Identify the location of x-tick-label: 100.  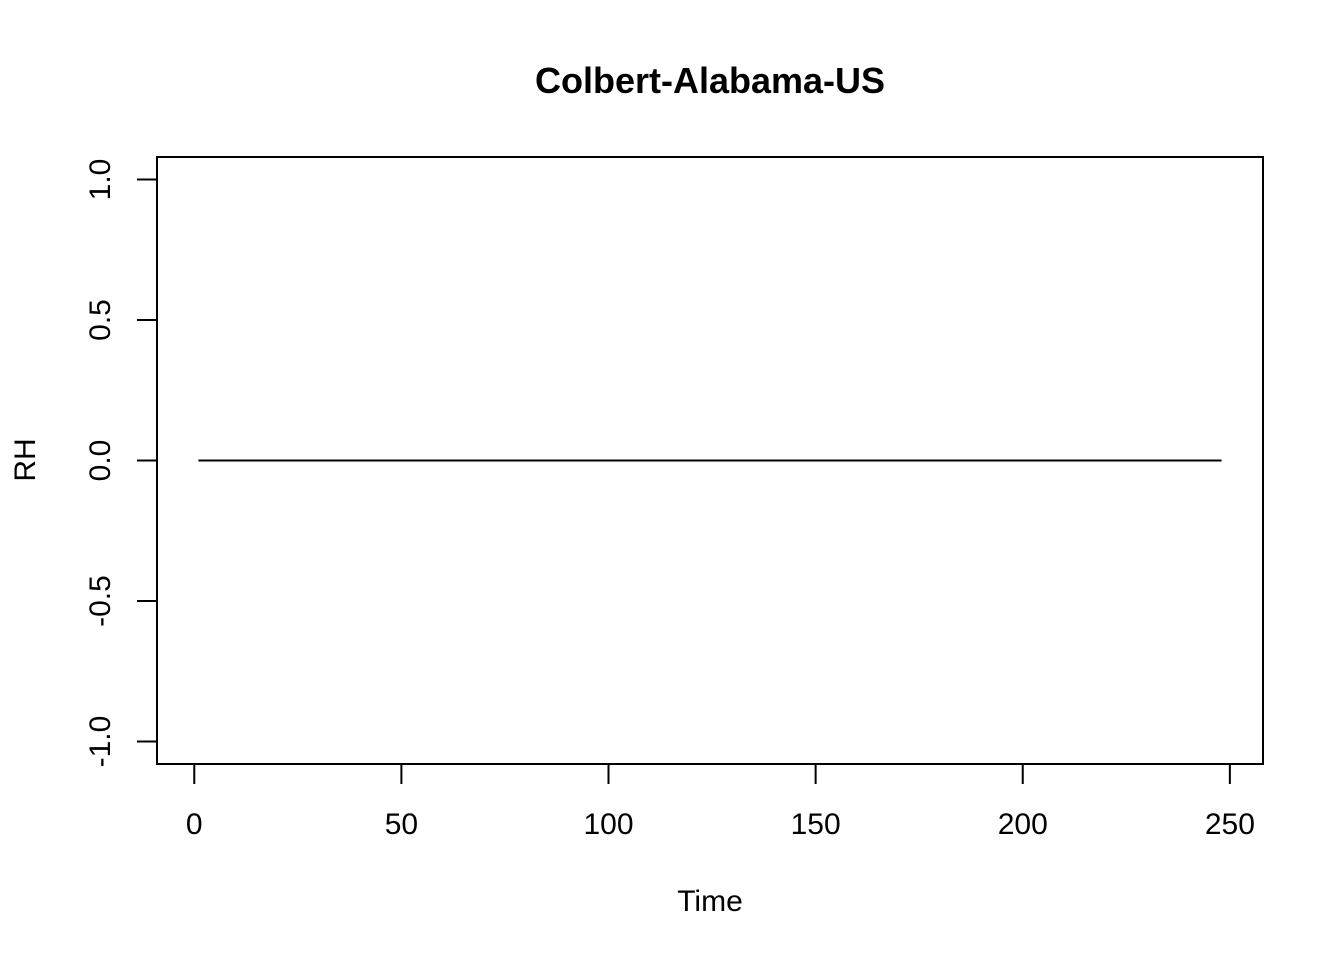
(608, 824).